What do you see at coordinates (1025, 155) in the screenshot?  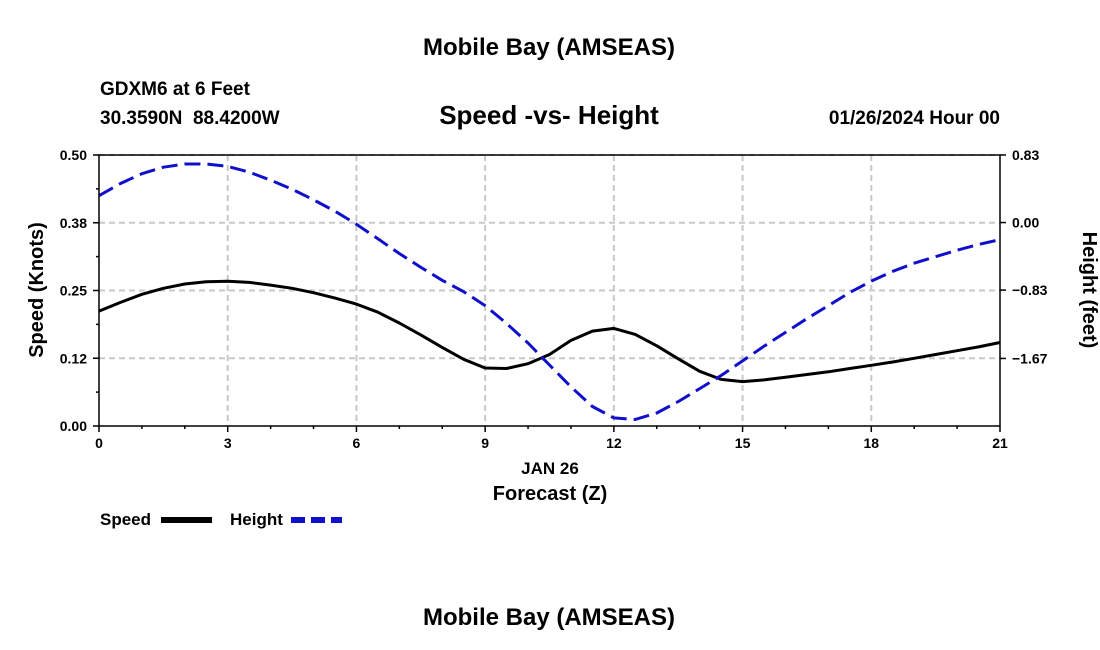 I see `y-right-tick-label: 0.83` at bounding box center [1025, 155].